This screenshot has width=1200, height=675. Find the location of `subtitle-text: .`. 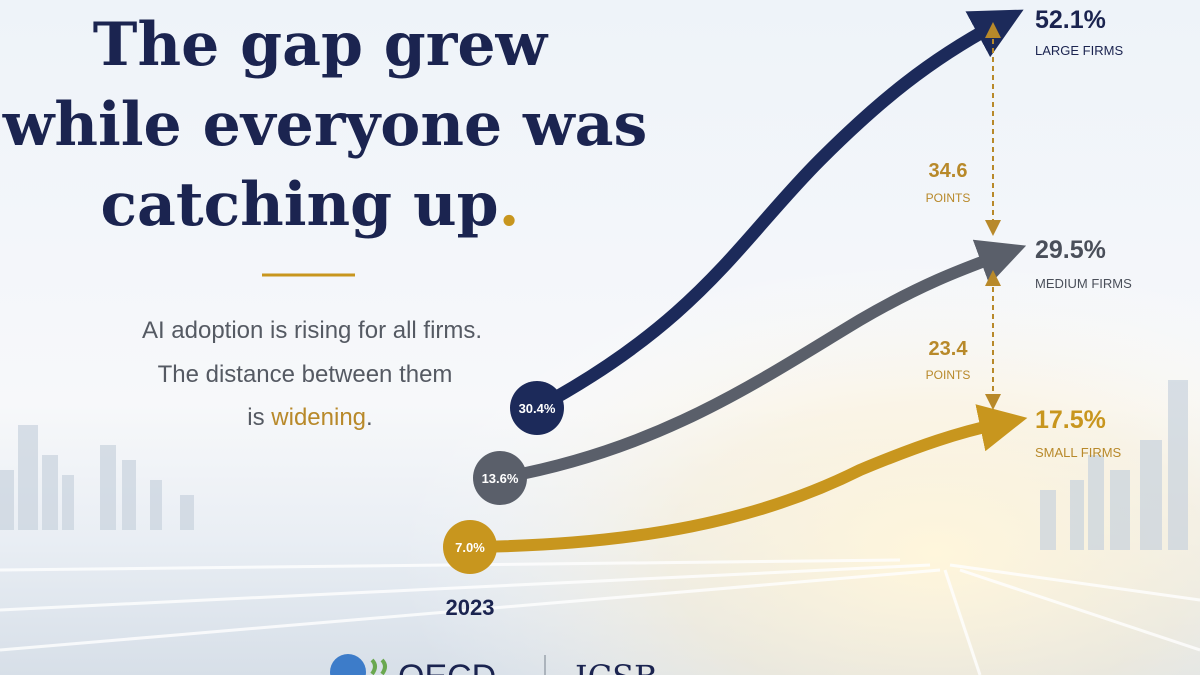

subtitle-text: . is located at coordinates (369, 417).